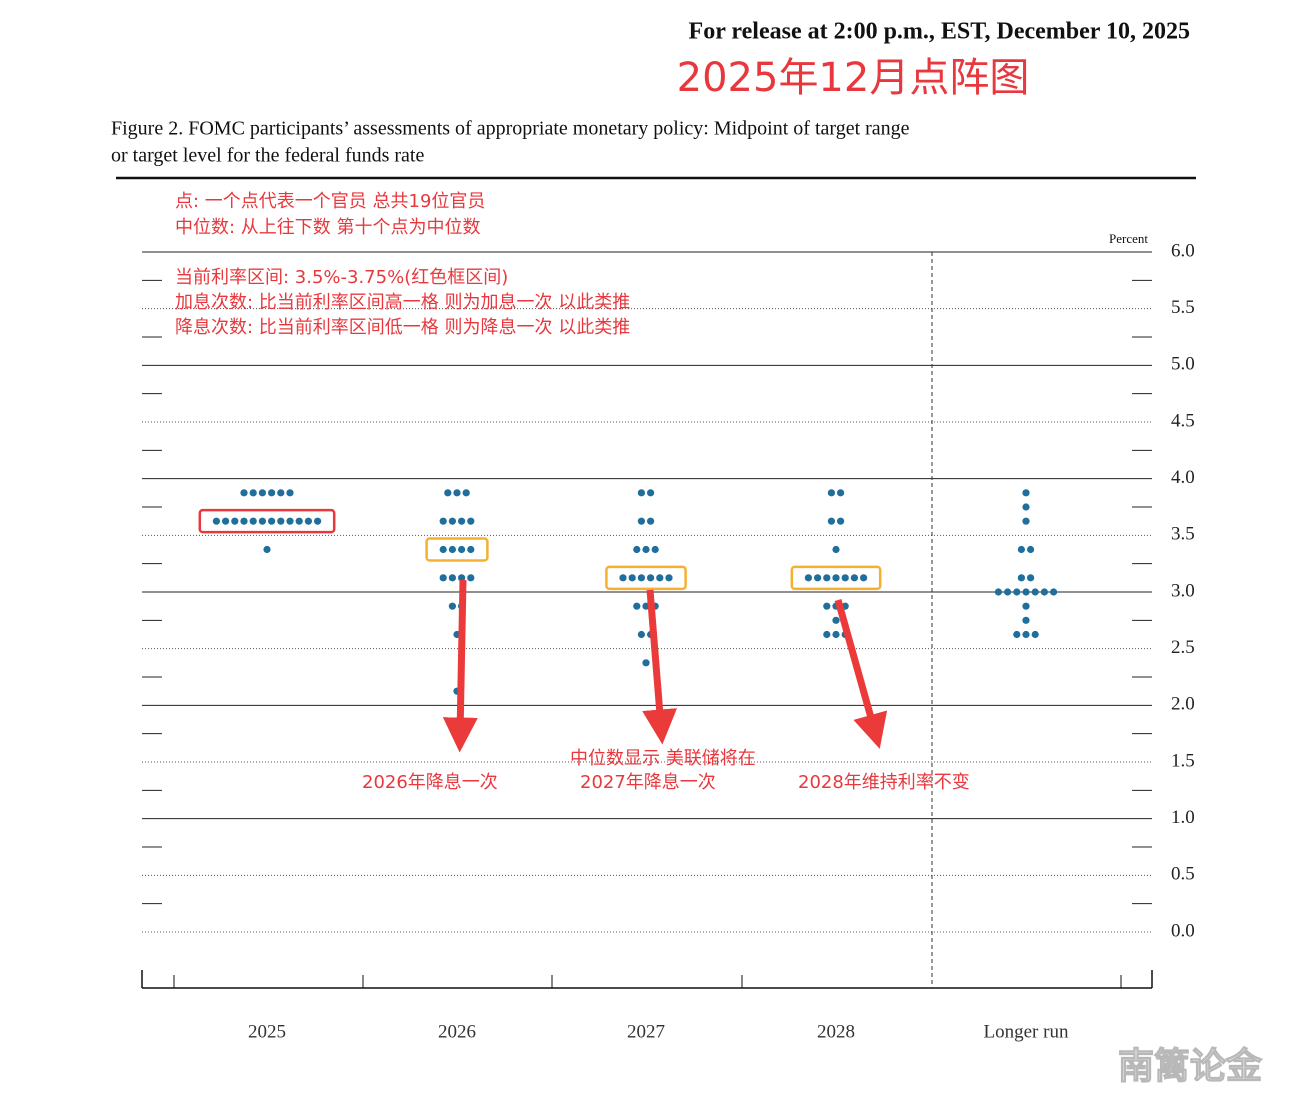 This screenshot has height=1117, width=1296. Describe the element at coordinates (1183, 704) in the screenshot. I see `y-tick-label: 2.0` at that location.